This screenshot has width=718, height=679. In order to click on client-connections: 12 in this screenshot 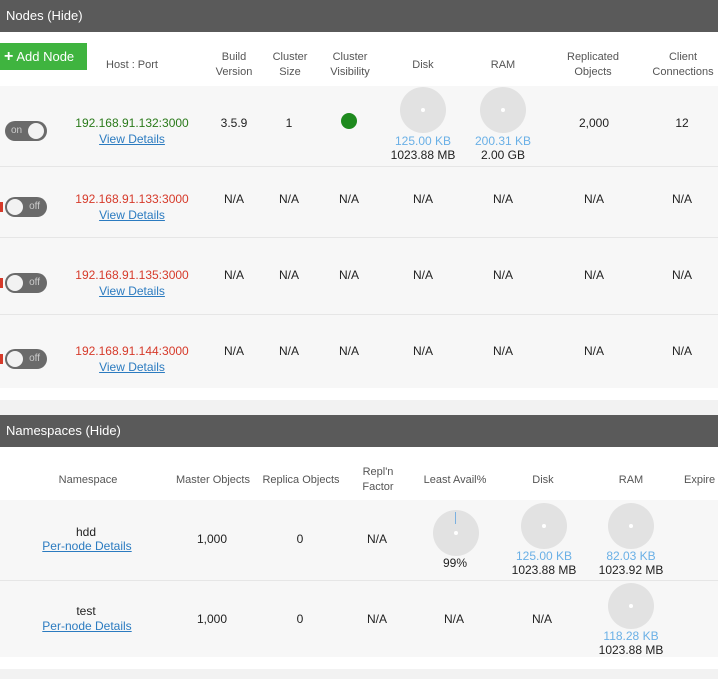, I will do `click(682, 123)`.